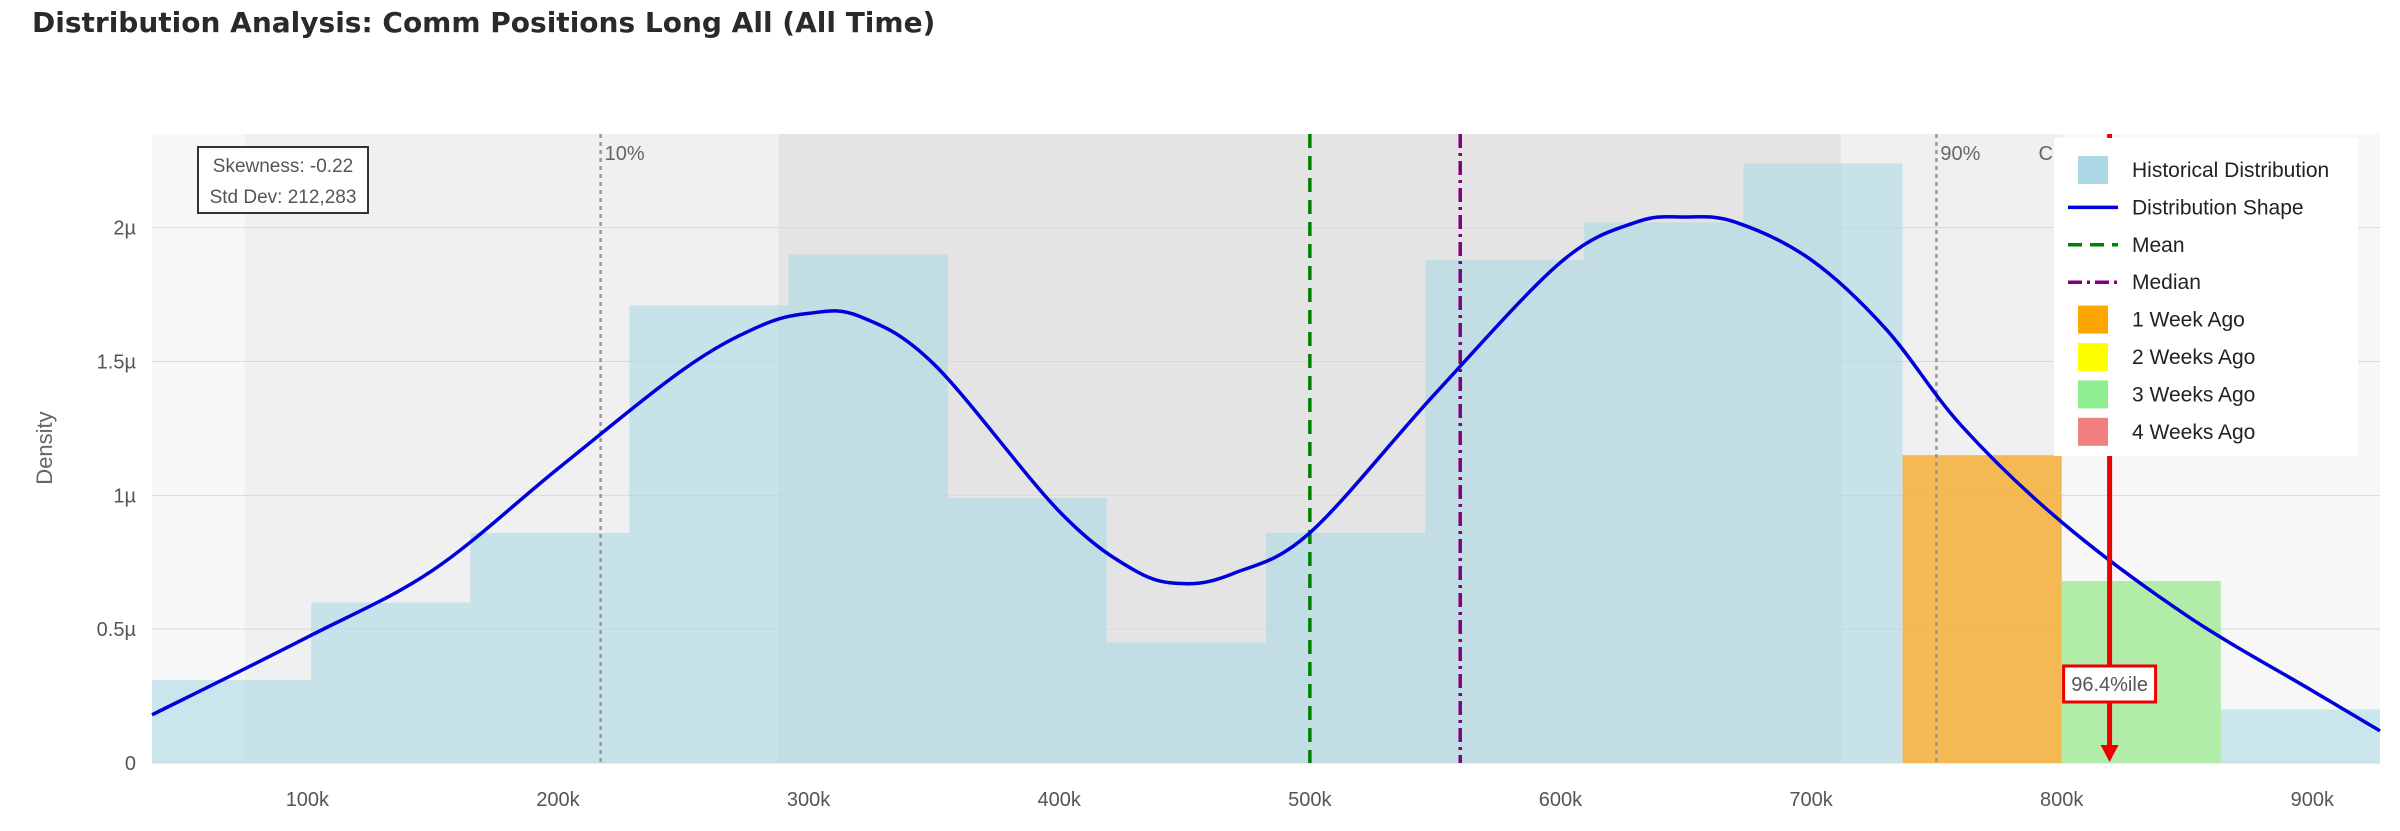 The image size is (2400, 831). Describe the element at coordinates (1811, 800) in the screenshot. I see `x-tick-label: 700k` at that location.